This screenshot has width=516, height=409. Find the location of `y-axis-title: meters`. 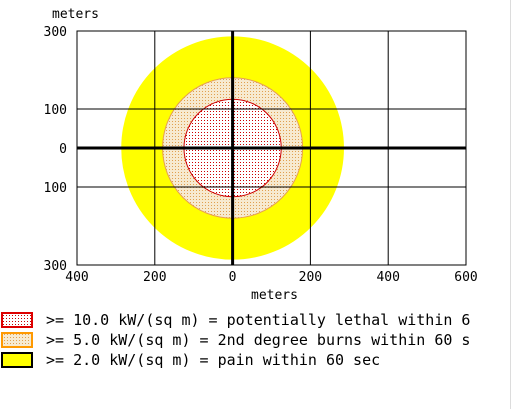

y-axis-title: meters is located at coordinates (75, 14).